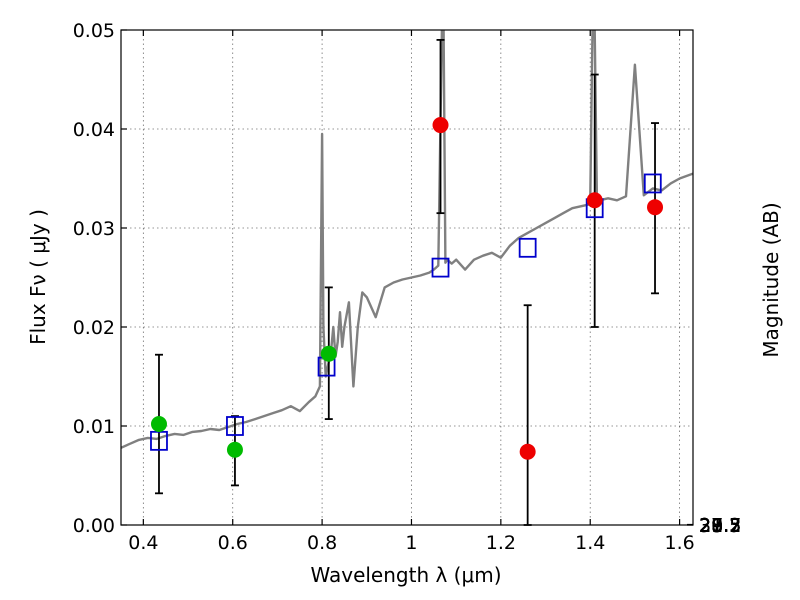 This screenshot has width=800, height=600. I want to click on mag-tick-label: 29, so click(711, 526).